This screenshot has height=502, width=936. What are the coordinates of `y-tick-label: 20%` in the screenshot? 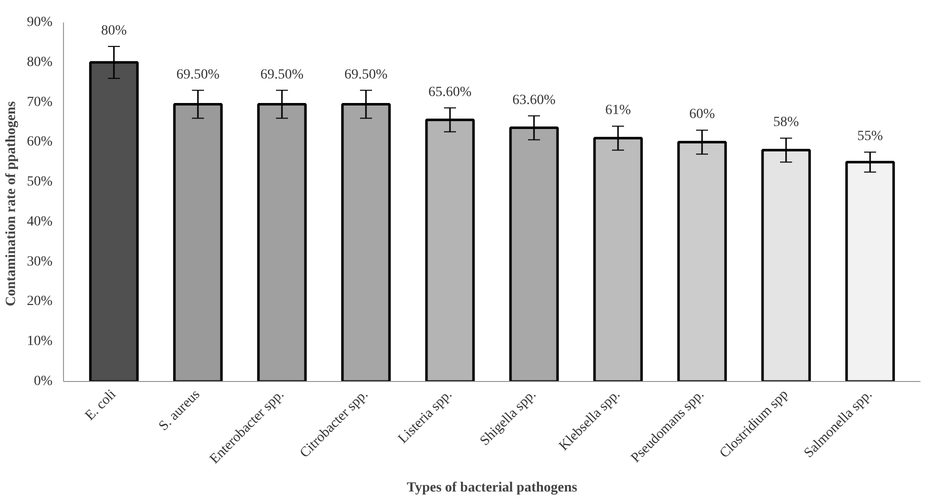 It's located at (39, 302).